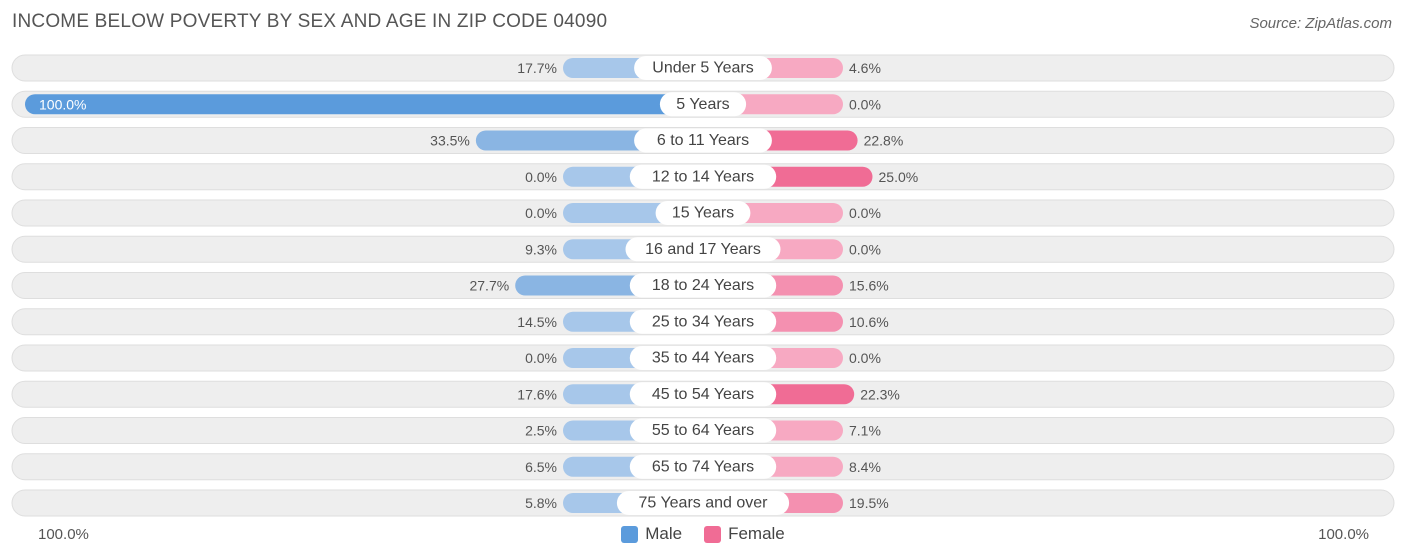 Image resolution: width=1406 pixels, height=559 pixels. What do you see at coordinates (630, 534) in the screenshot?
I see `legend-swatch-male` at bounding box center [630, 534].